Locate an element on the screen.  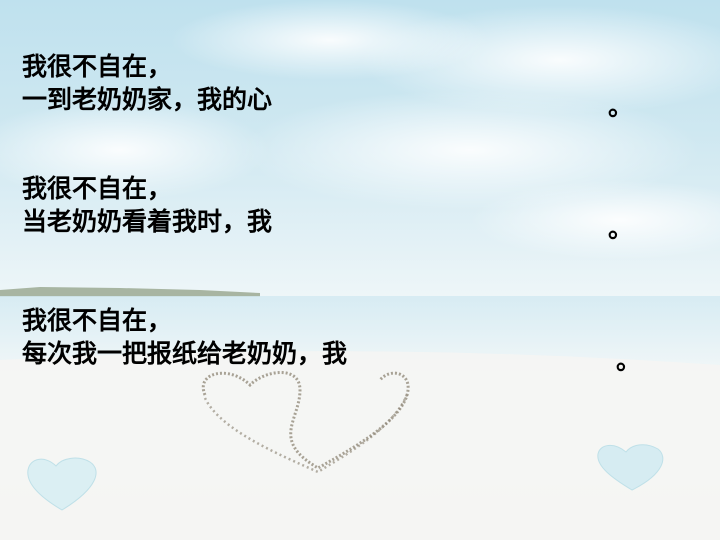
stanza-3-period: 。 is located at coordinates (629, 360).